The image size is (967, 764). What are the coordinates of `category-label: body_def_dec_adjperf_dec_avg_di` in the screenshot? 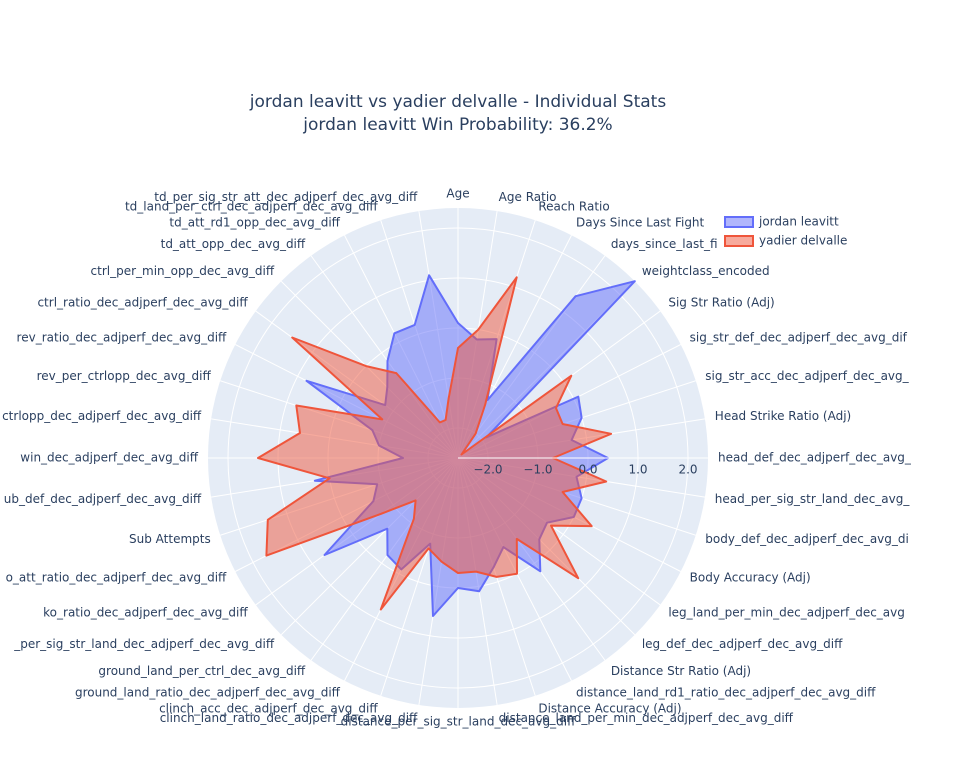 It's located at (807, 539).